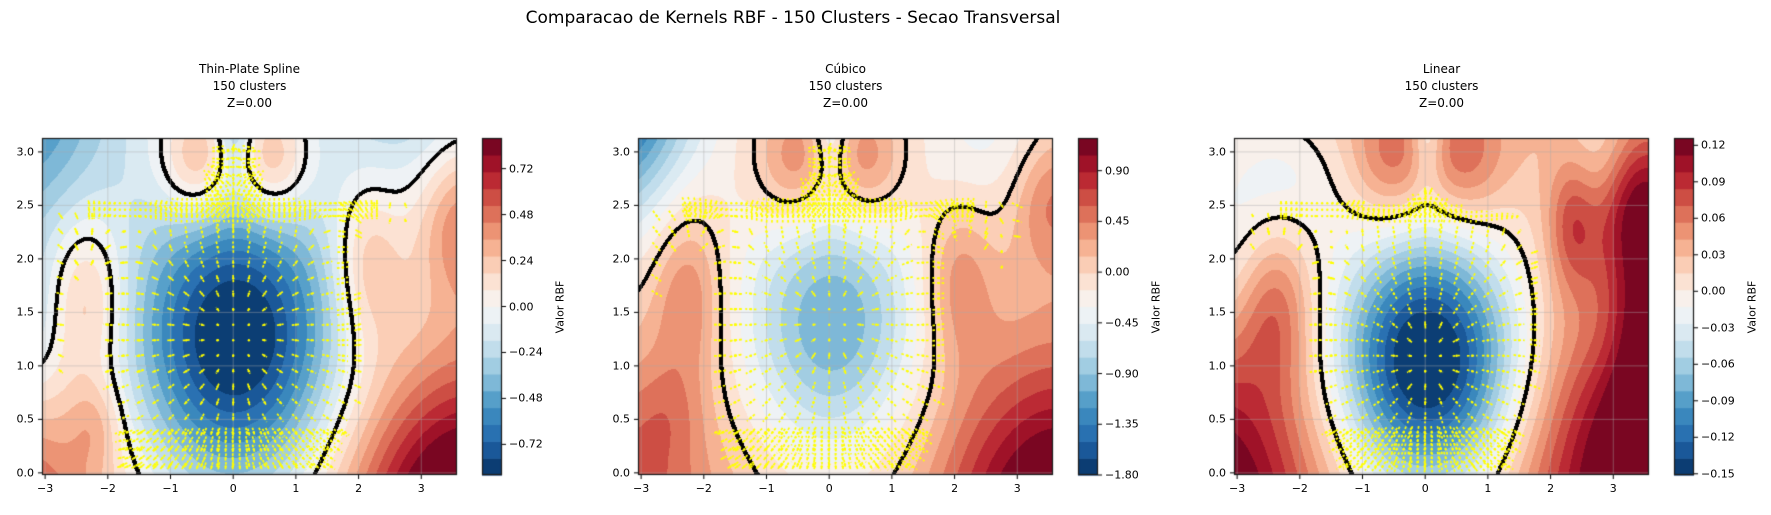  What do you see at coordinates (526, 352) in the screenshot?
I see `colorbar-tick-label: −0.24` at bounding box center [526, 352].